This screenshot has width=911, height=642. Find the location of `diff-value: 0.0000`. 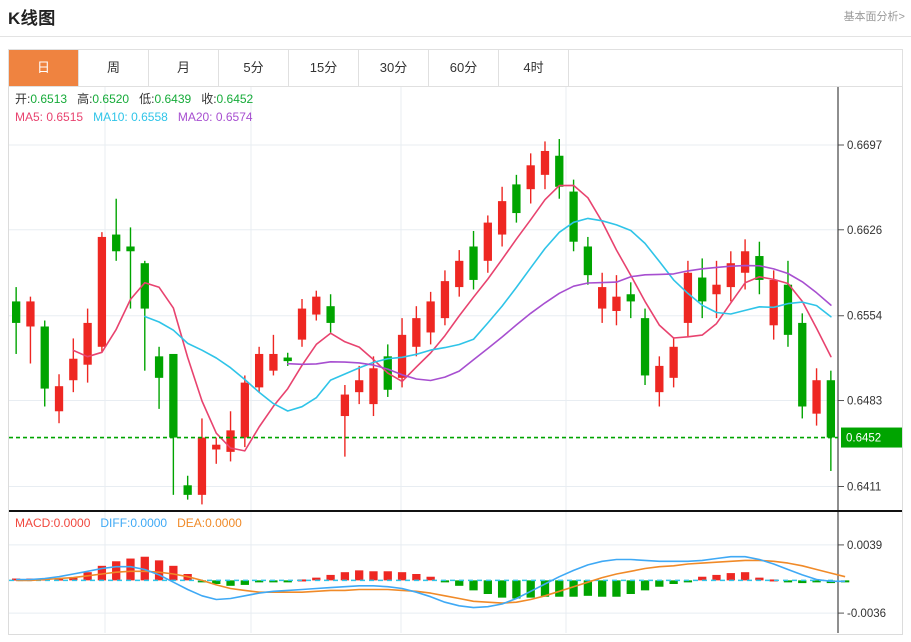

diff-value: 0.0000 is located at coordinates (149, 523).